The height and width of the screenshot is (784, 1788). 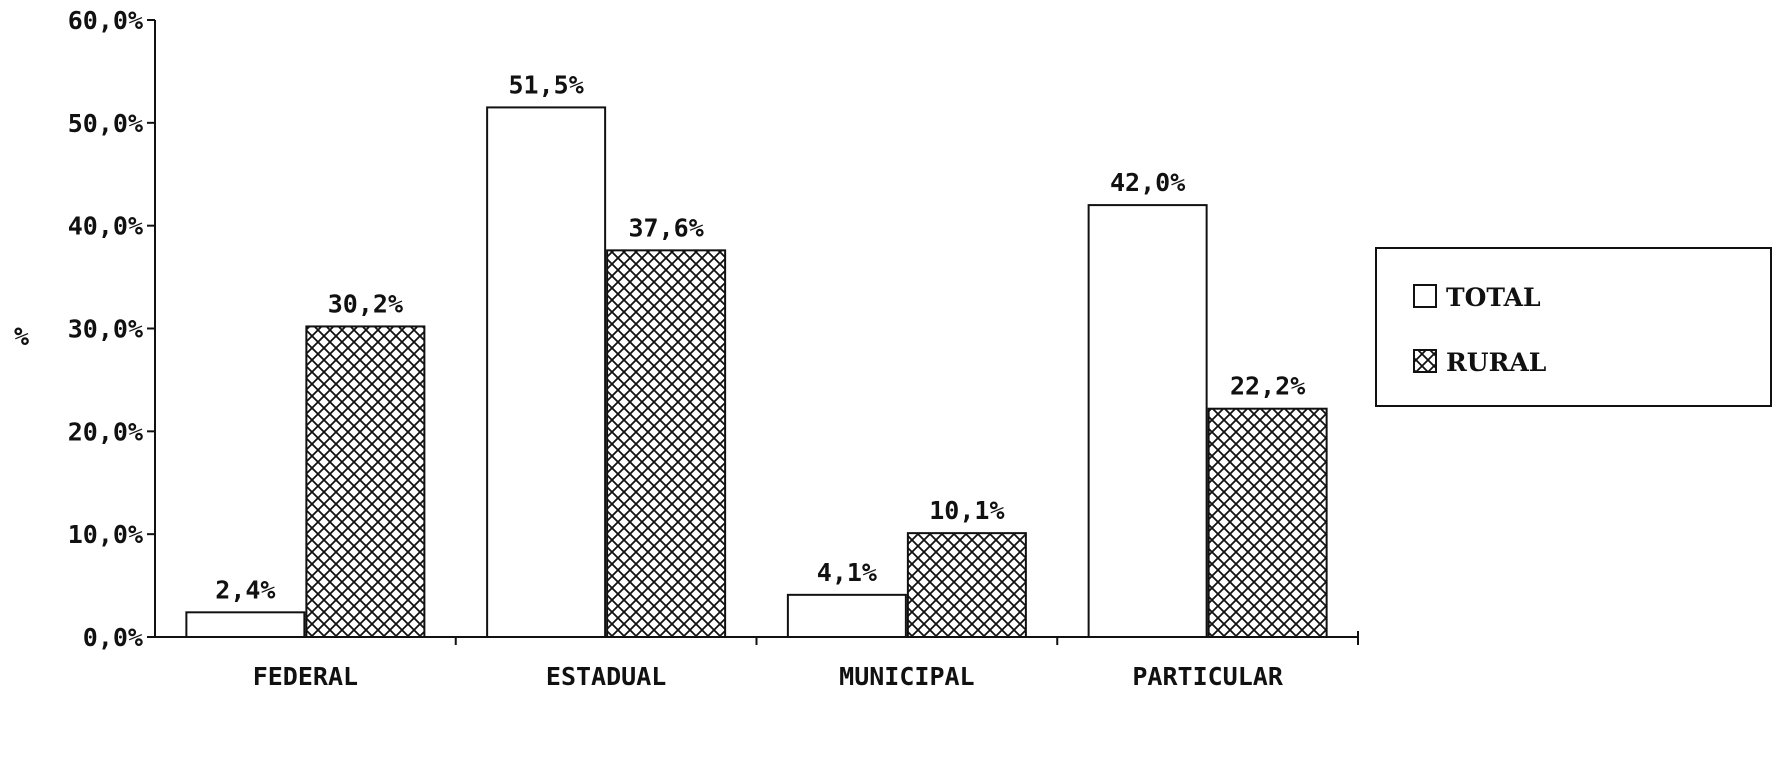 I want to click on bar-rural-federal, so click(x=365, y=481).